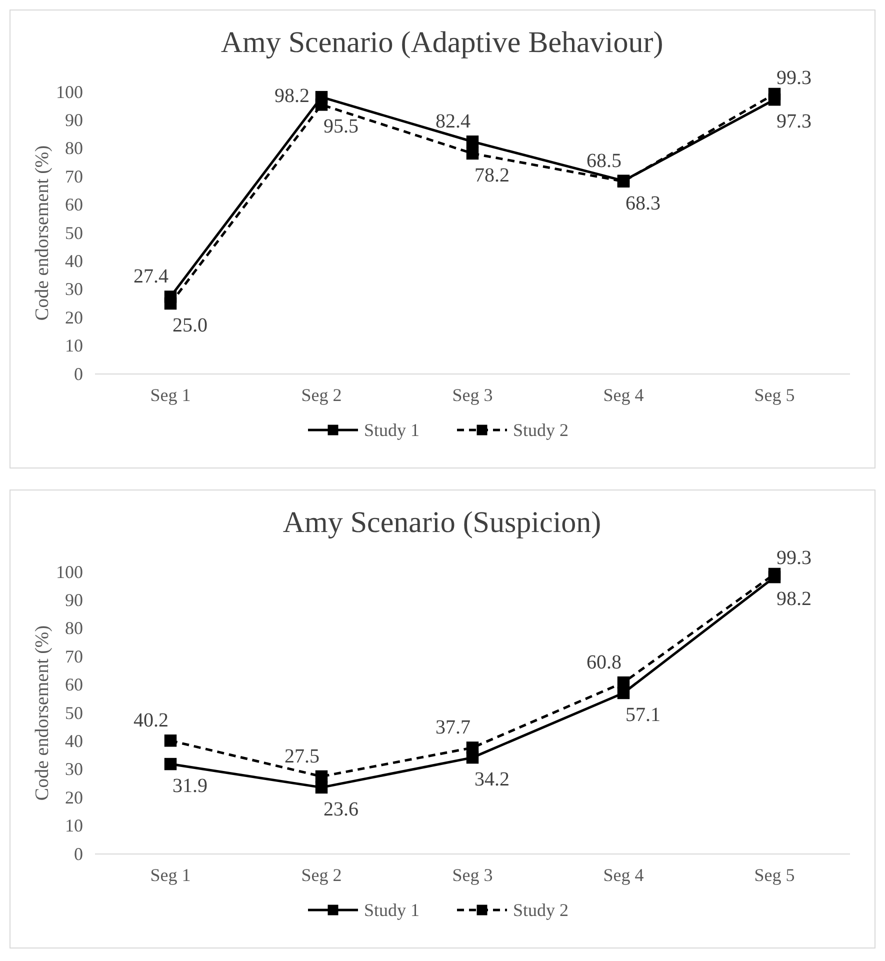 The width and height of the screenshot is (885, 961). Describe the element at coordinates (794, 121) in the screenshot. I see `data-label: 97.3` at that location.